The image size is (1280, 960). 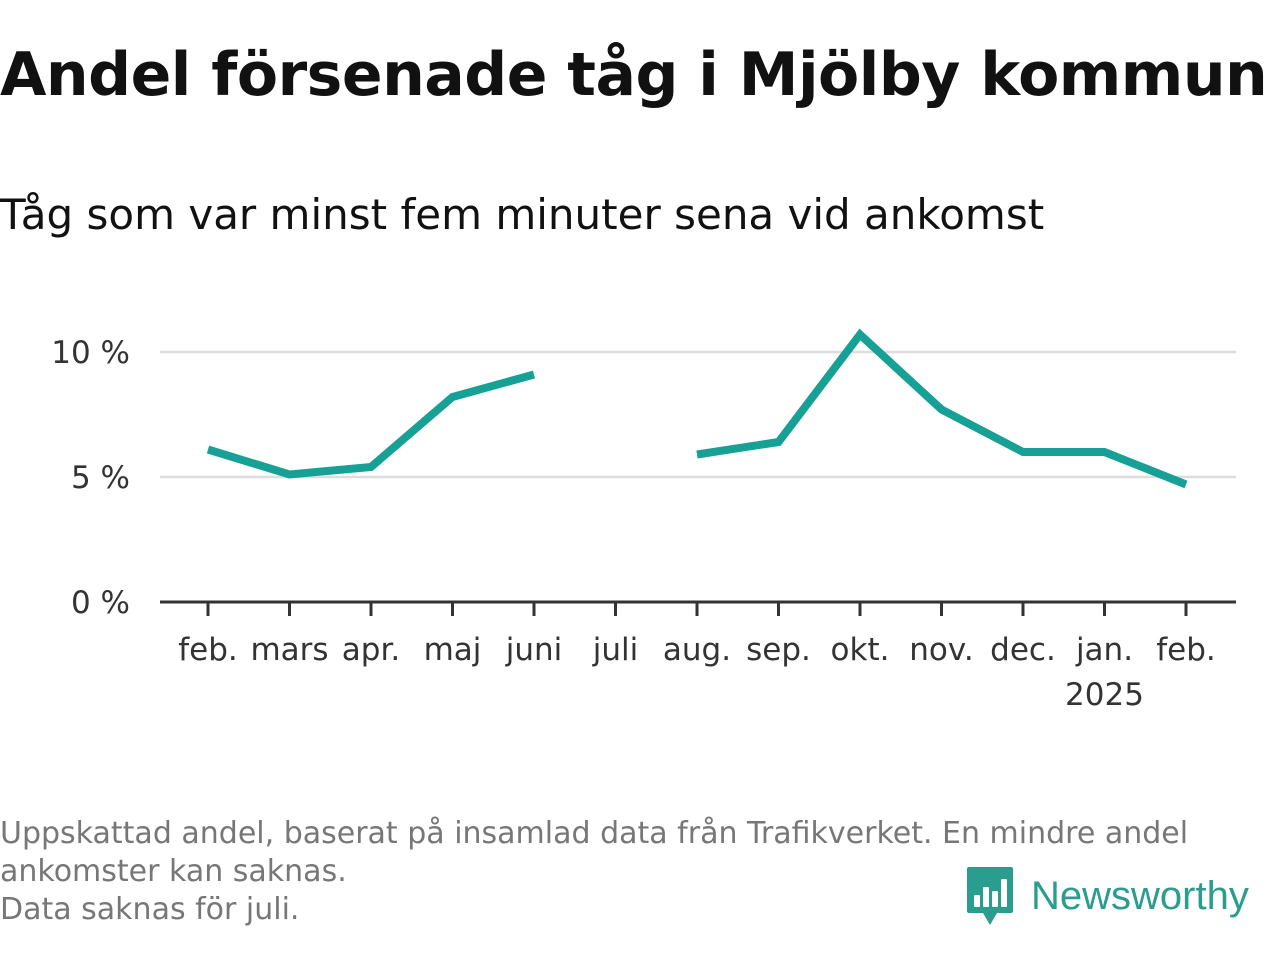 What do you see at coordinates (778, 650) in the screenshot?
I see `x-tick-label: sep.` at bounding box center [778, 650].